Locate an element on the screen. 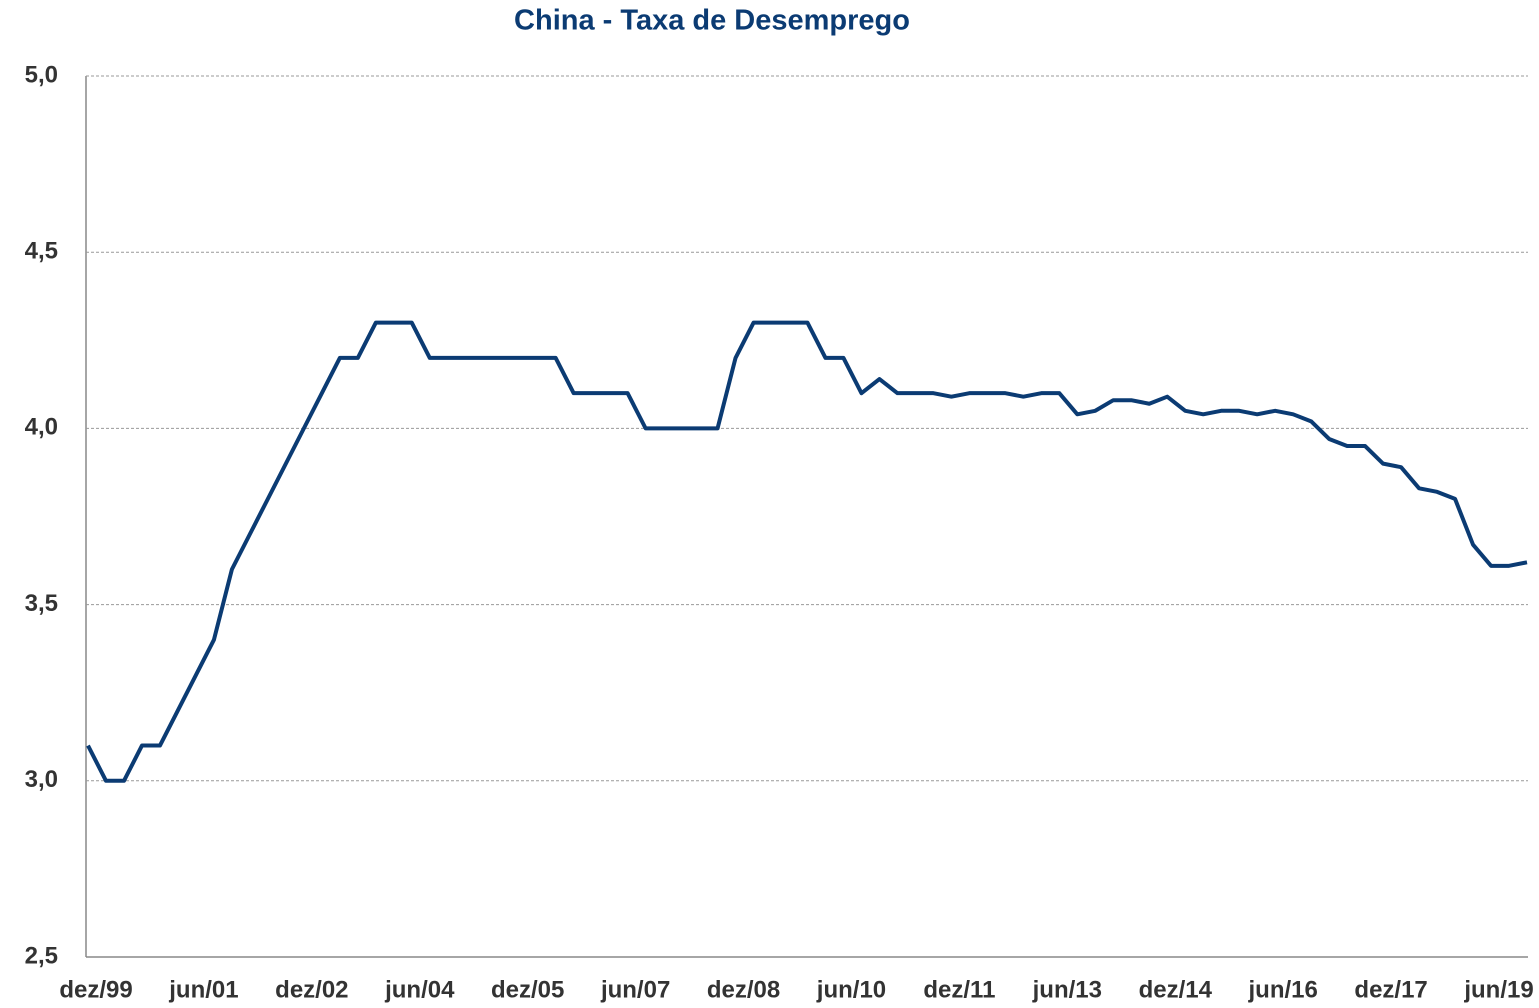 This screenshot has height=1008, width=1539. x-tick-label: jun/07 is located at coordinates (635, 989).